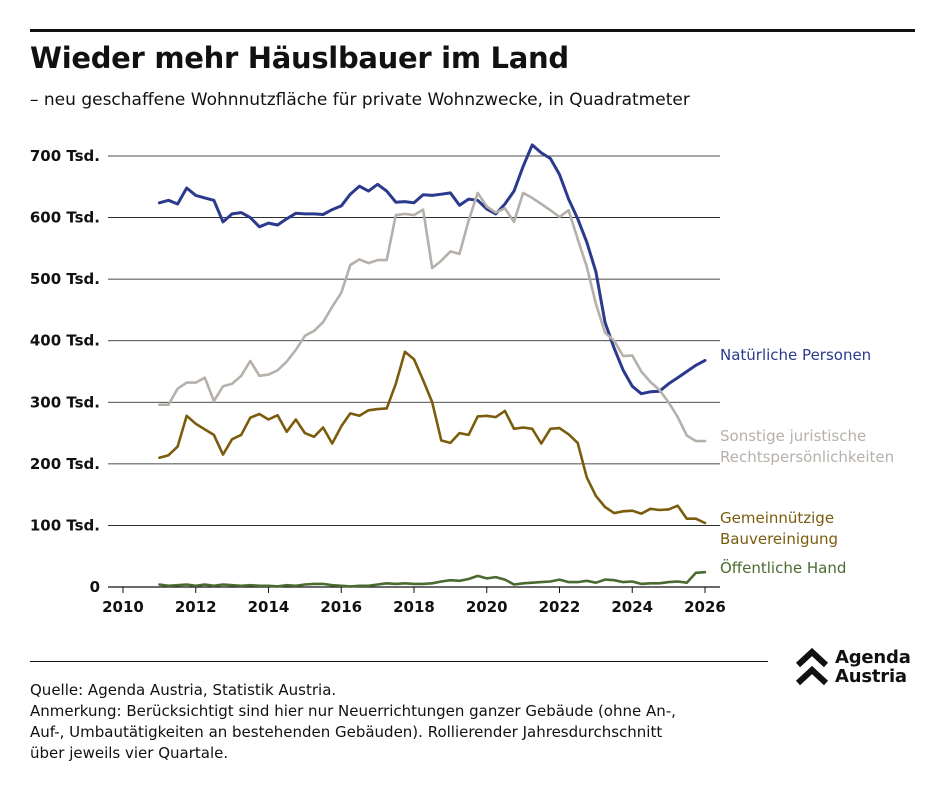  What do you see at coordinates (65, 218) in the screenshot?
I see `y-tick-label: 600 Tsd.` at bounding box center [65, 218].